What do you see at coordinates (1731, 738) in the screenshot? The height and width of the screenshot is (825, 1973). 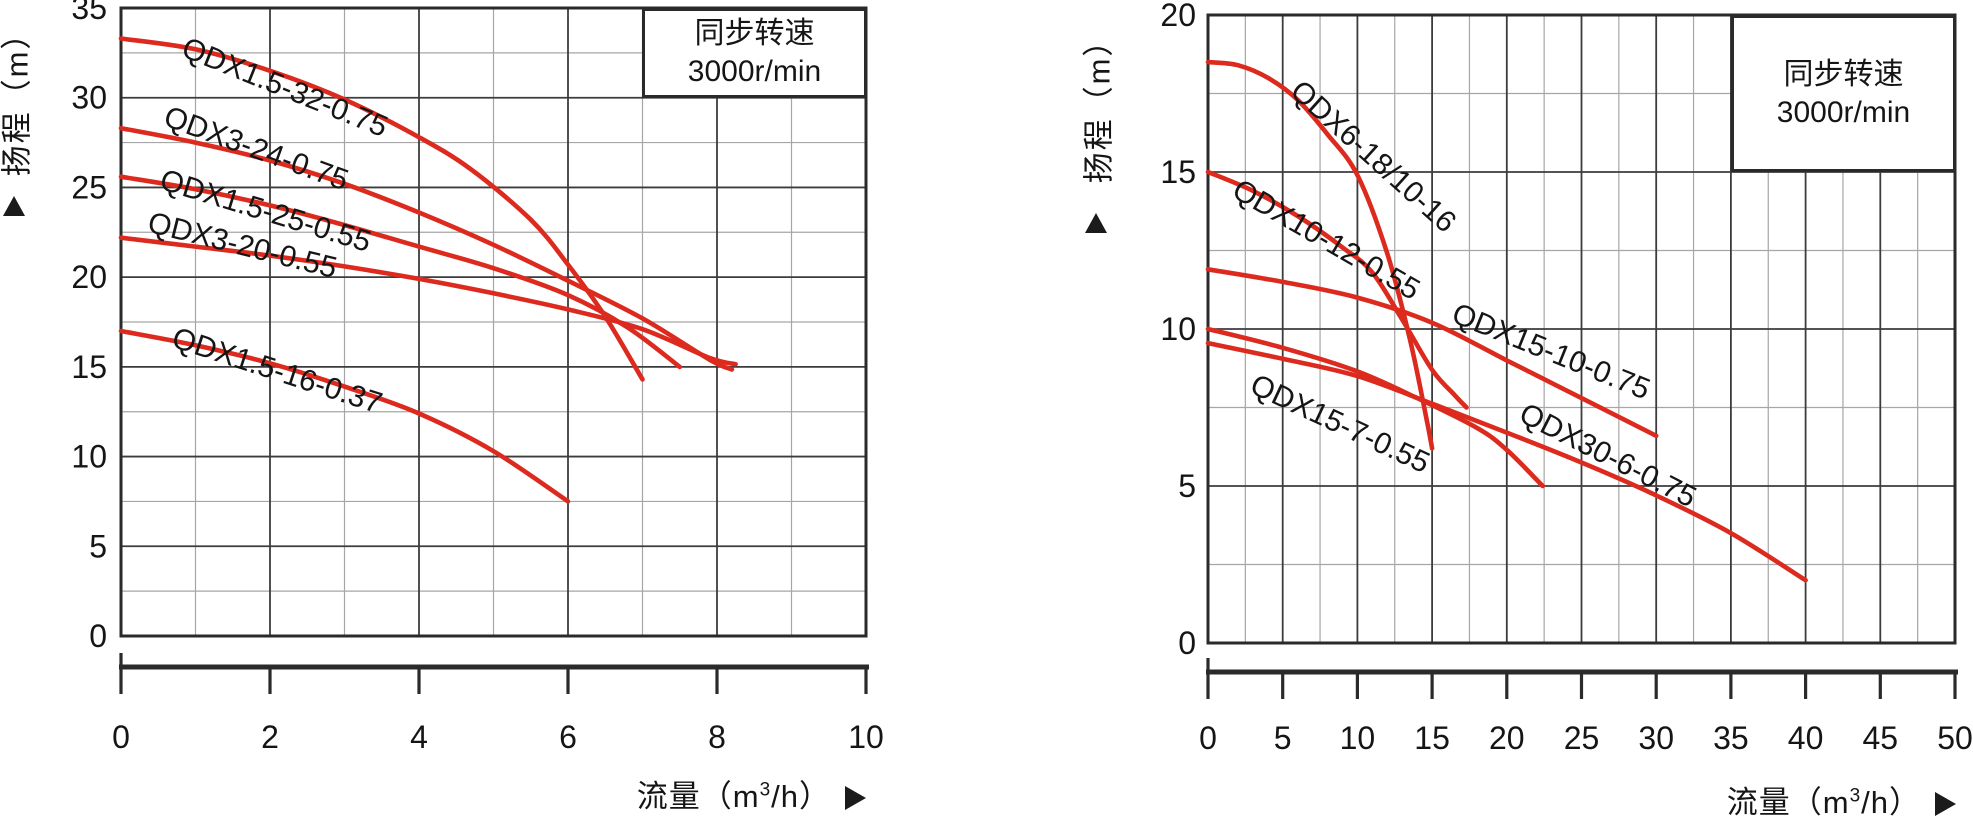 I see `x-tick-label: 35` at bounding box center [1731, 738].